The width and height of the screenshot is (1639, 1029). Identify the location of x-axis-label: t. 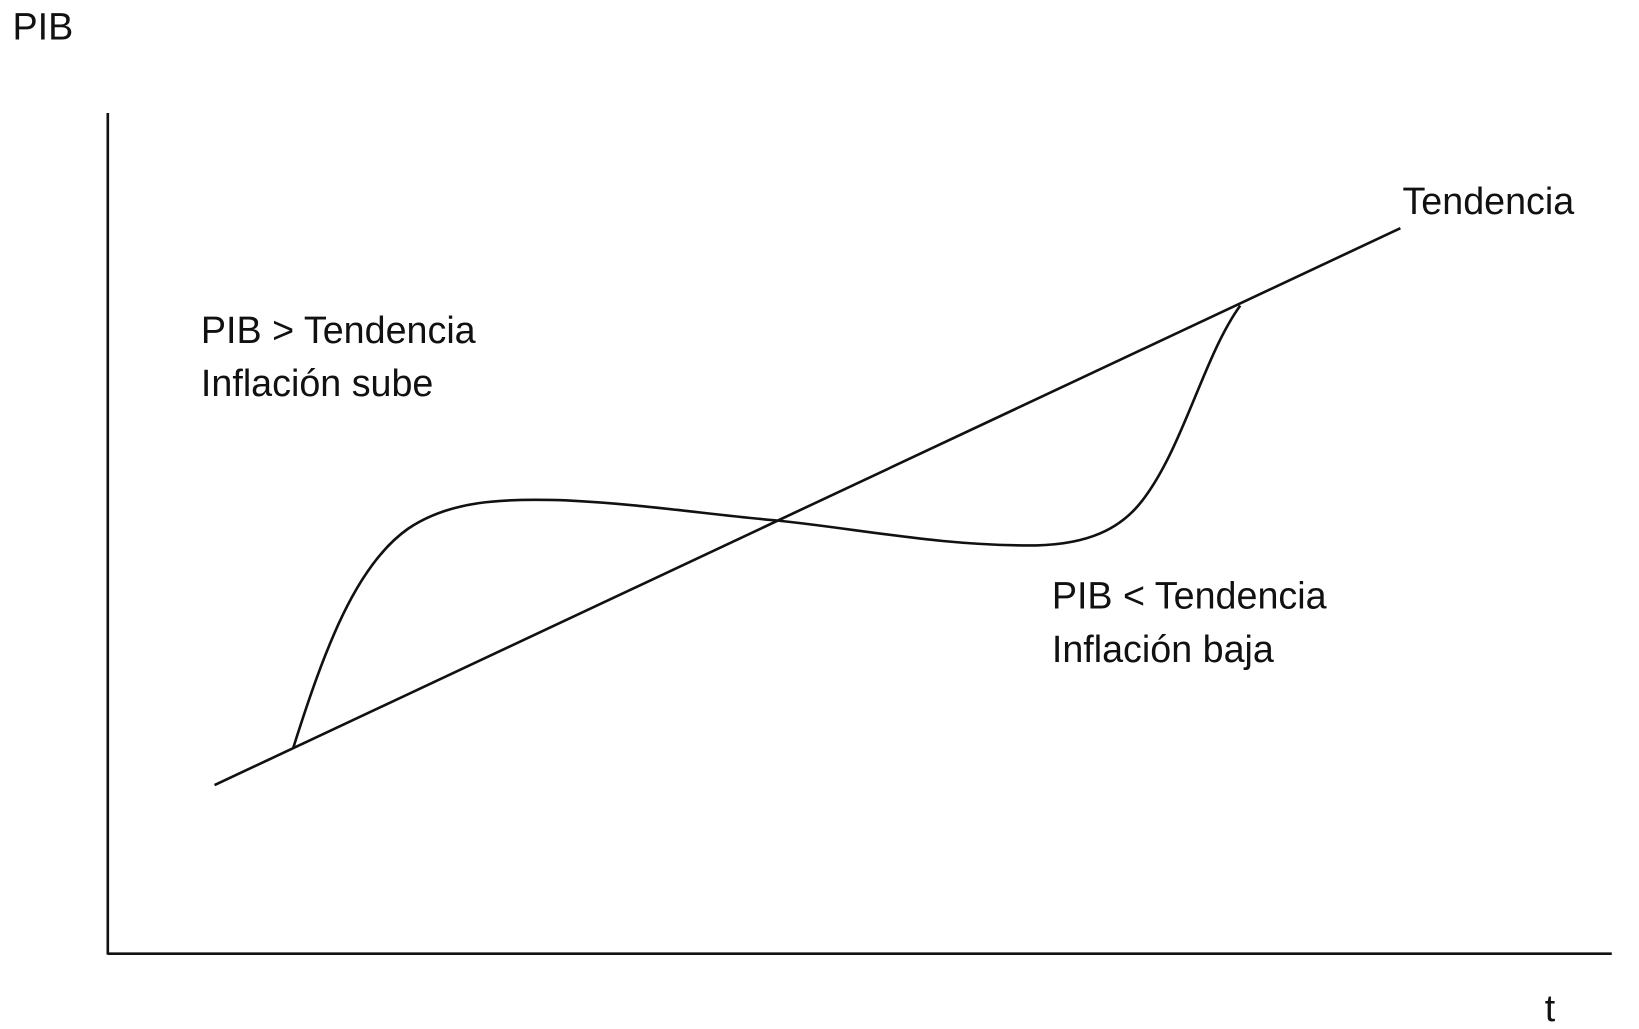
(1550, 1008).